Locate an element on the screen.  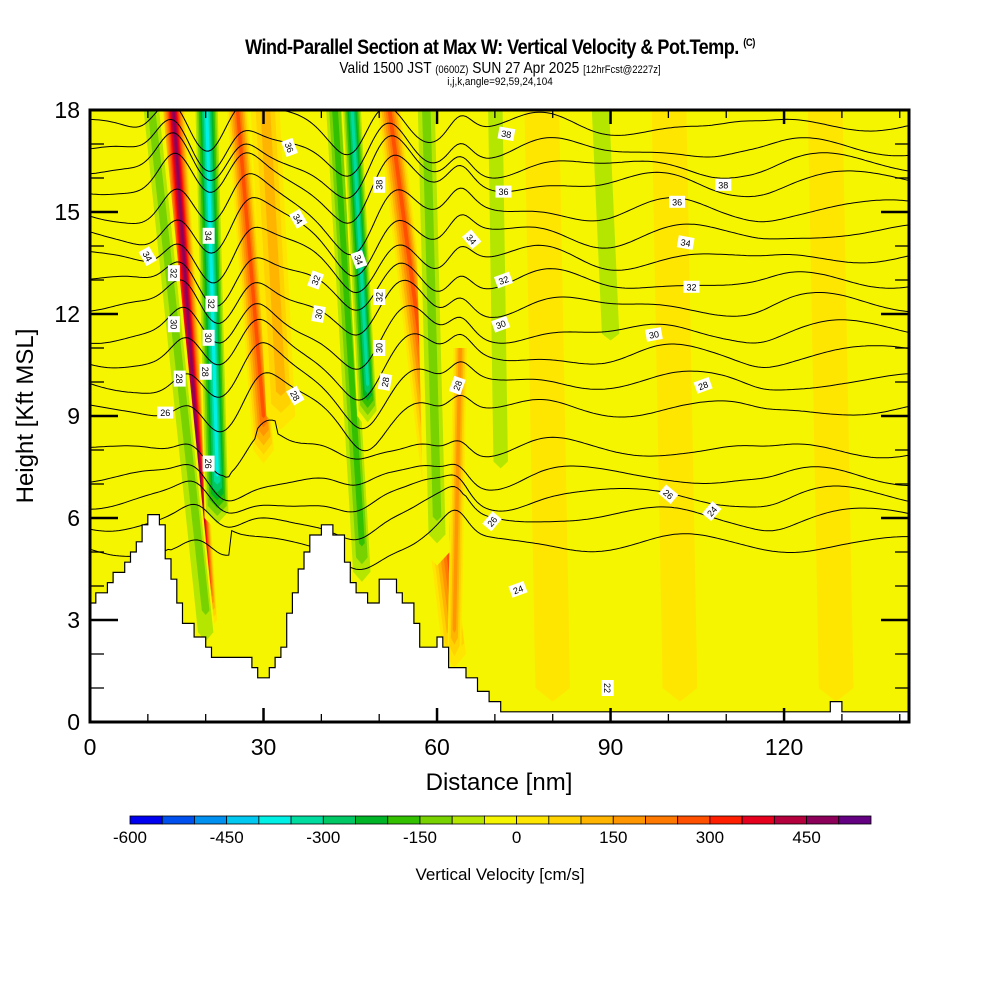
colorbar-tick-label: 150 is located at coordinates (613, 837).